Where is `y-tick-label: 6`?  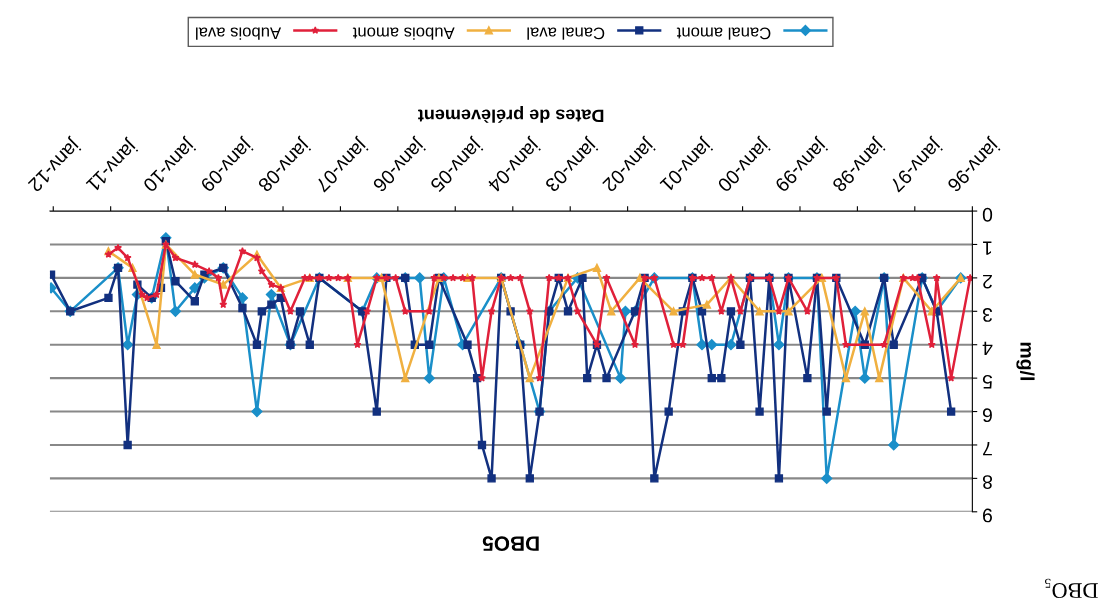 y-tick-label: 6 is located at coordinates (987, 415).